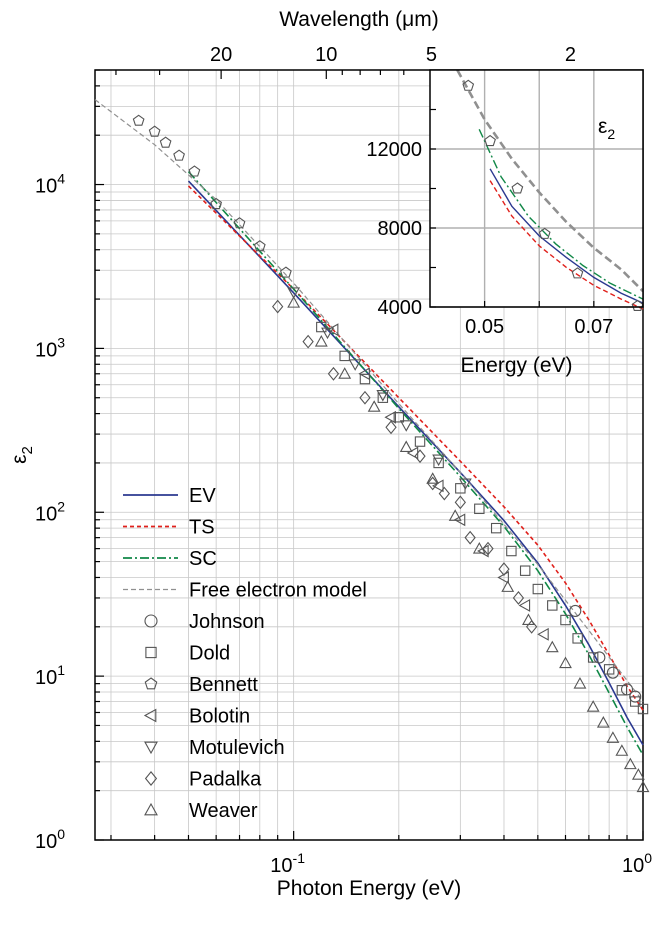  I want to click on x-tick-label: 10⁰, so click(637, 863).